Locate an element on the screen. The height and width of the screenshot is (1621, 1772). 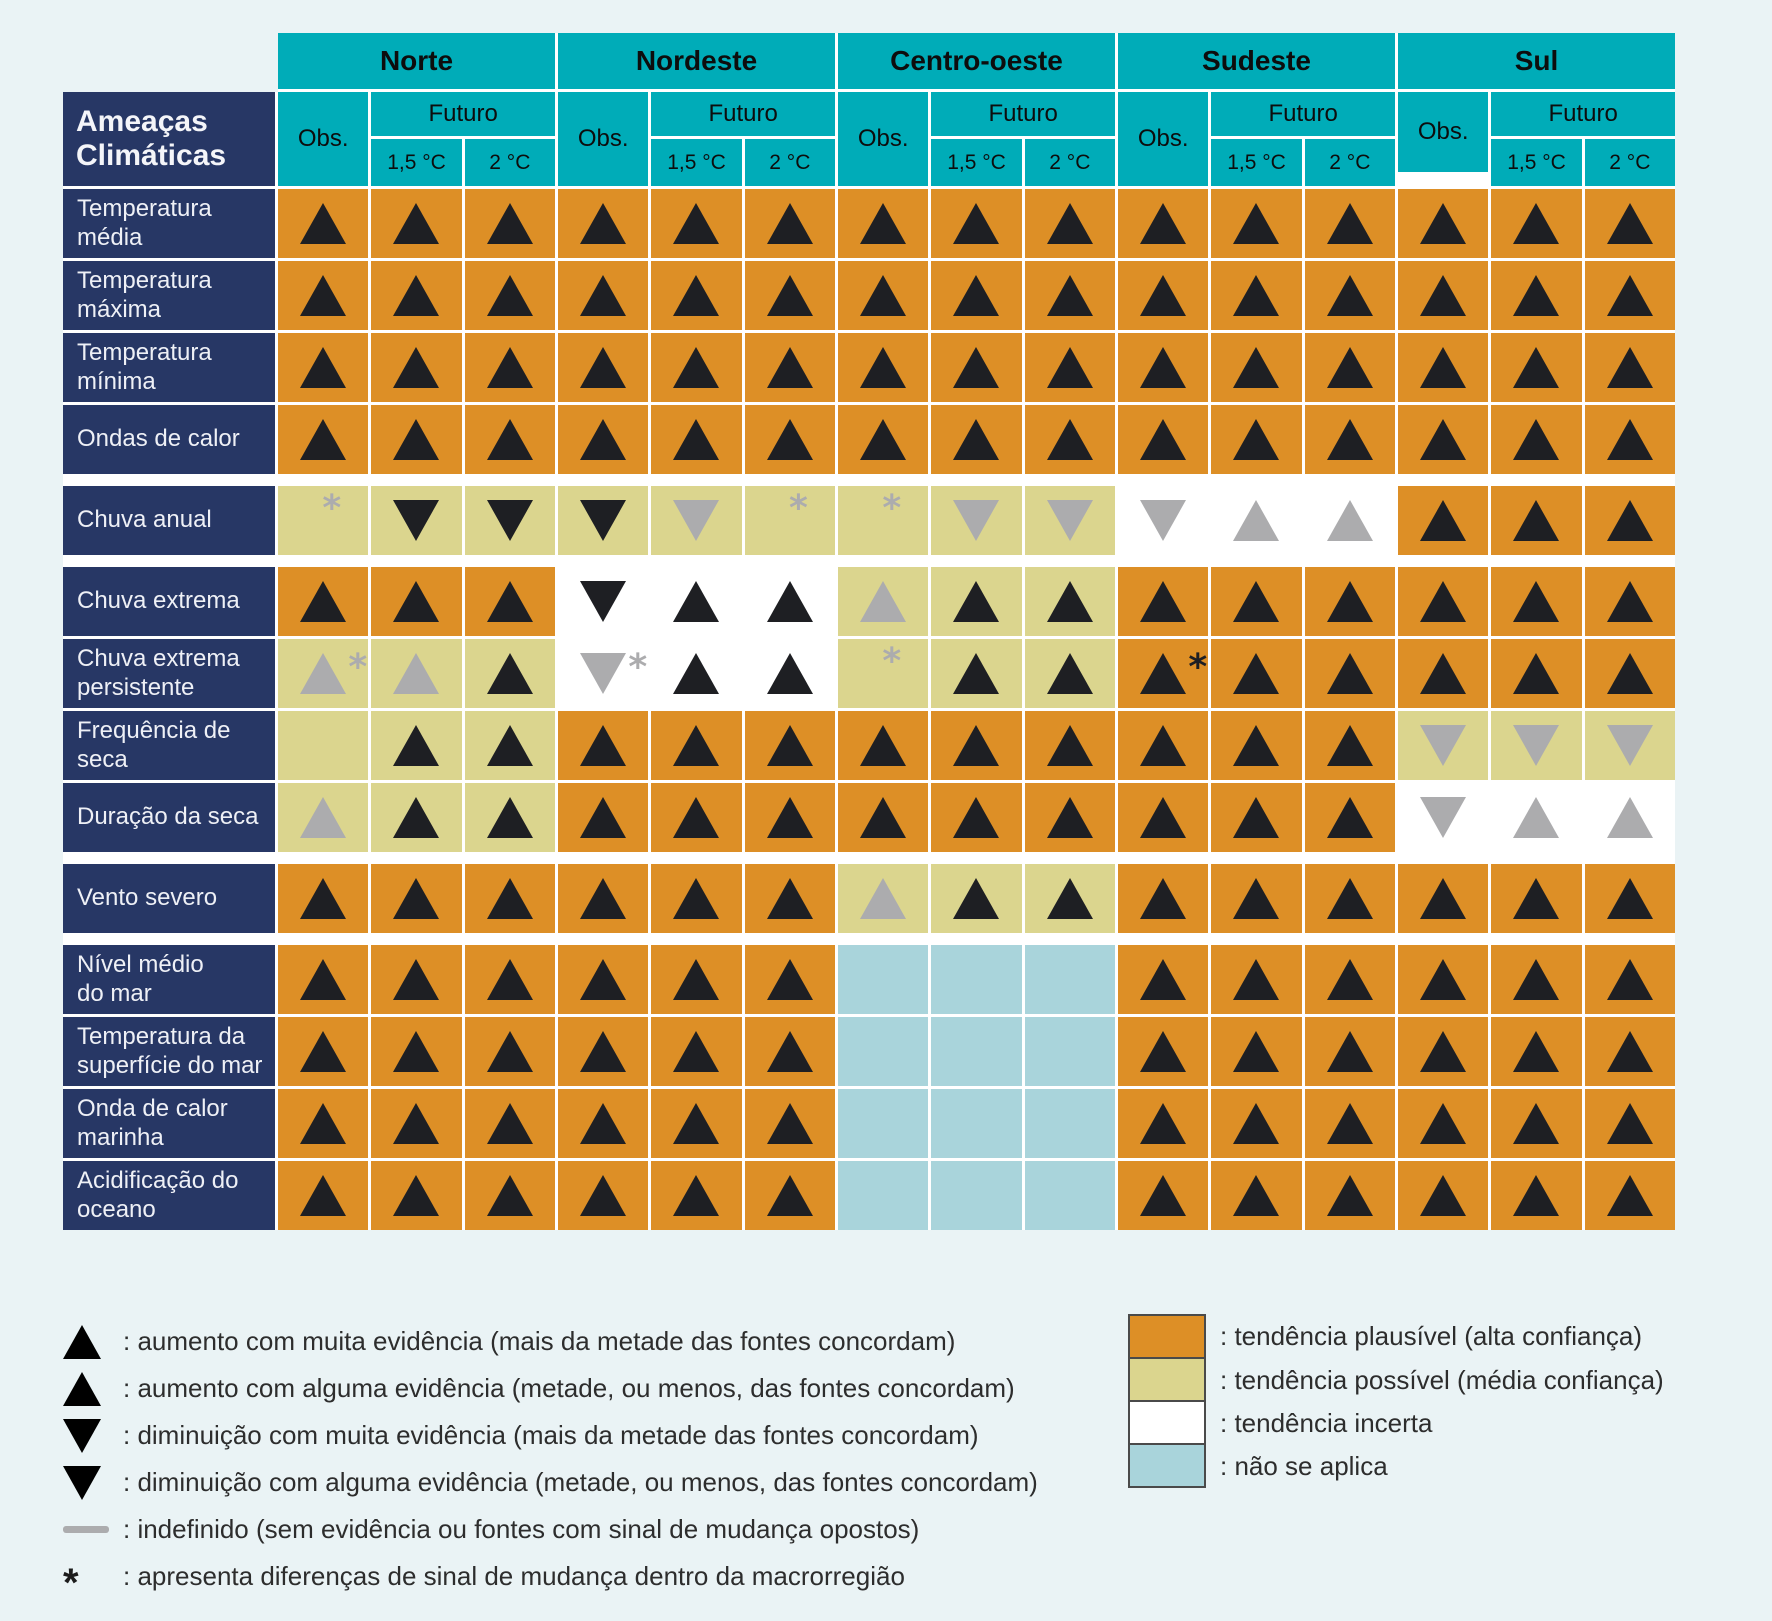
row-label-onda-de-calor-marinha: Onda de calor marinha is located at coordinates (169, 1123).